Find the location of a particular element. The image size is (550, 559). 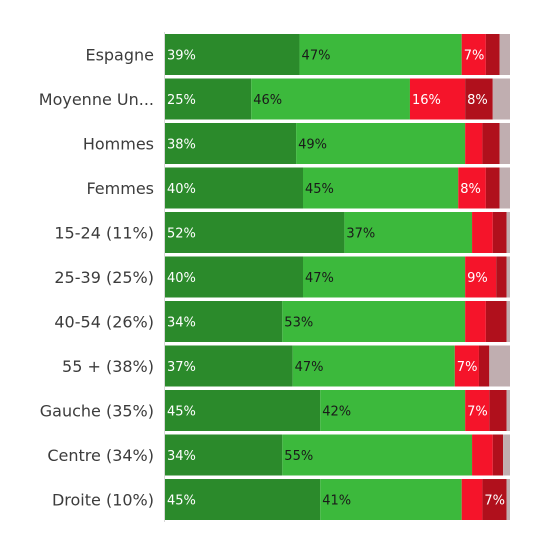

data-label: 39% is located at coordinates (181, 56).